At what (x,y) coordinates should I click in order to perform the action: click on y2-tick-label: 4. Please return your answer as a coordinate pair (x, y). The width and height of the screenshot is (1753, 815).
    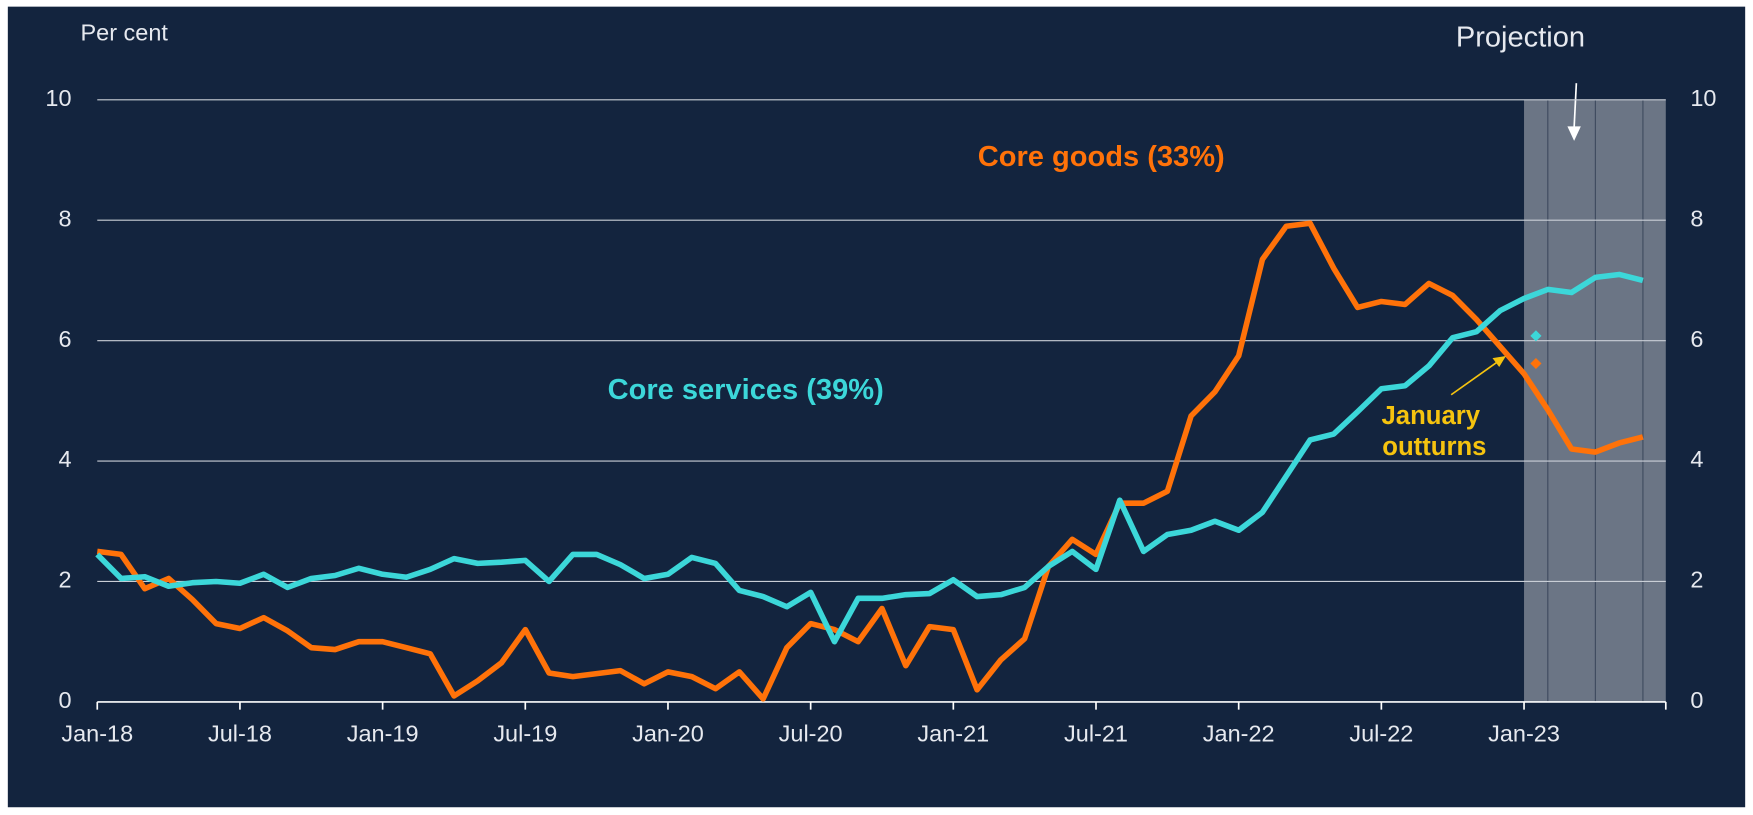
    Looking at the image, I should click on (1696, 459).